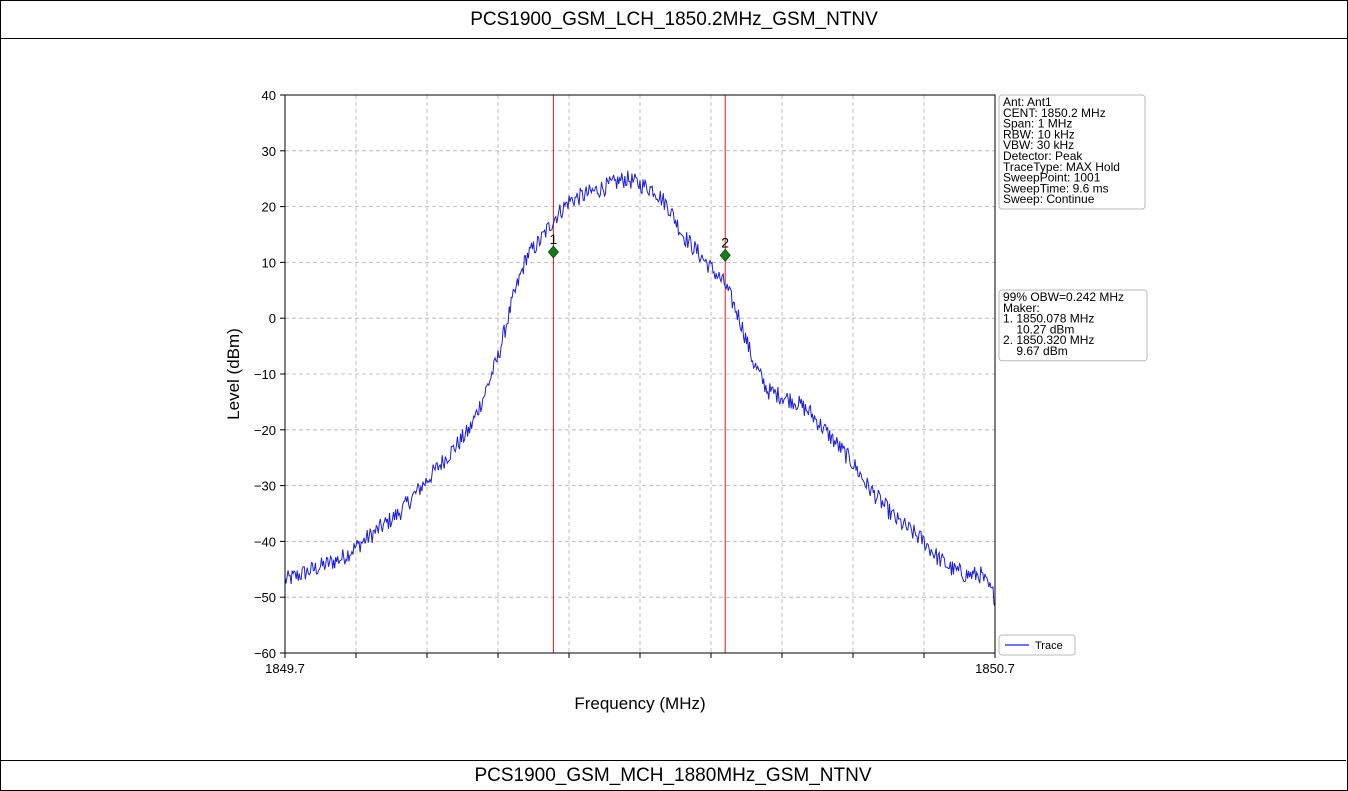 This screenshot has width=1348, height=791. What do you see at coordinates (269, 95) in the screenshot?
I see `y-tick-label: 40` at bounding box center [269, 95].